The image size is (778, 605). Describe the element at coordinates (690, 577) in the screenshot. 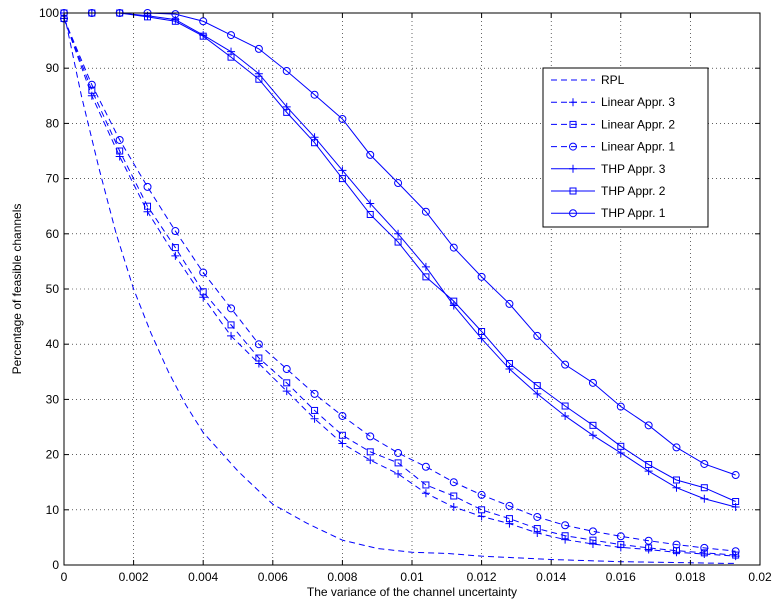

I see `x-tick-label: 0.018` at that location.